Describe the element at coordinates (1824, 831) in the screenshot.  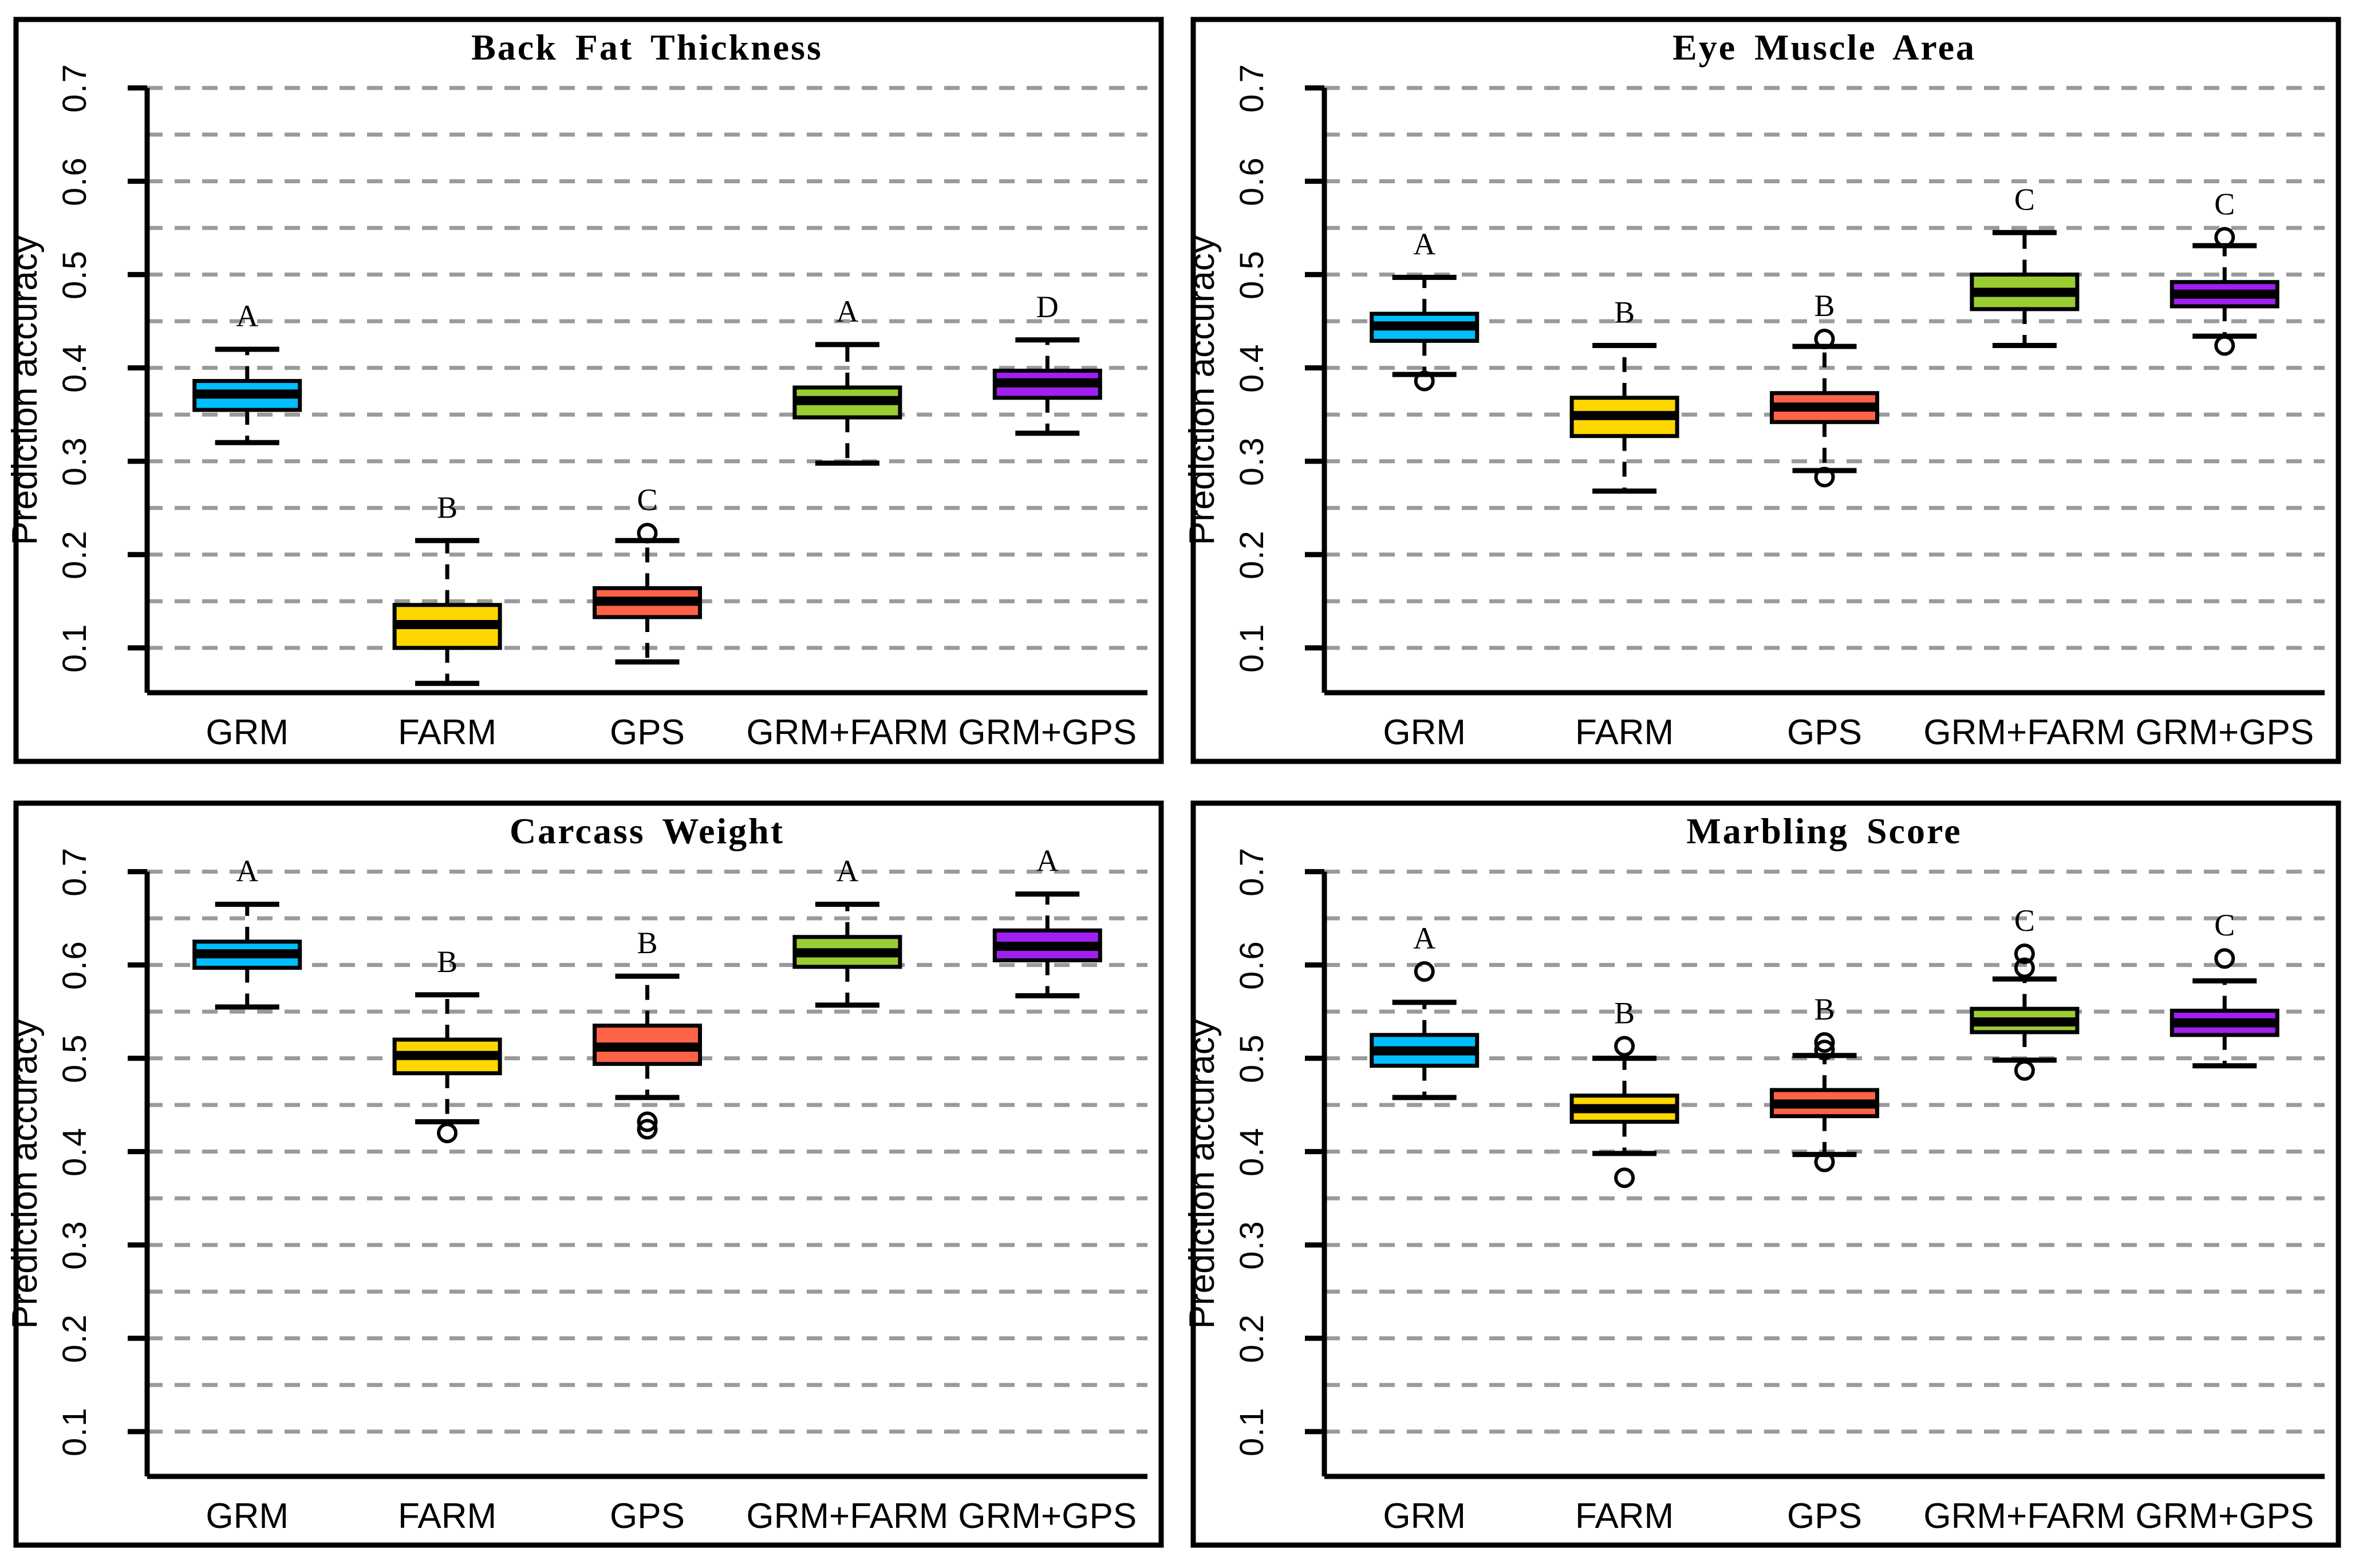
I see `panel-title: Marbling Score` at that location.